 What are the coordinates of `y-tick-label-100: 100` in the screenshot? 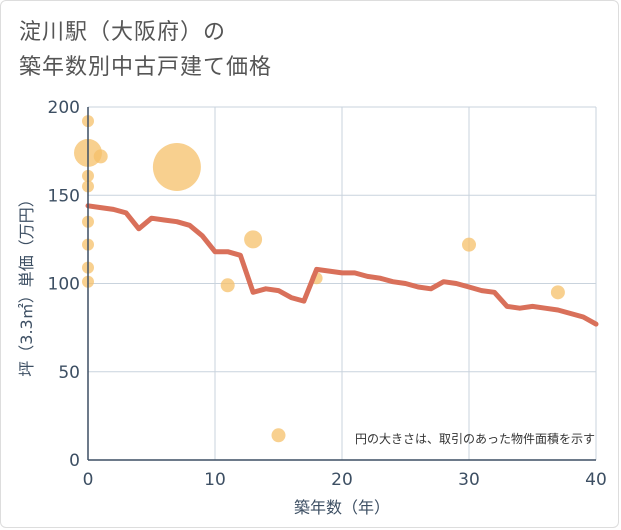 It's located at (64, 285).